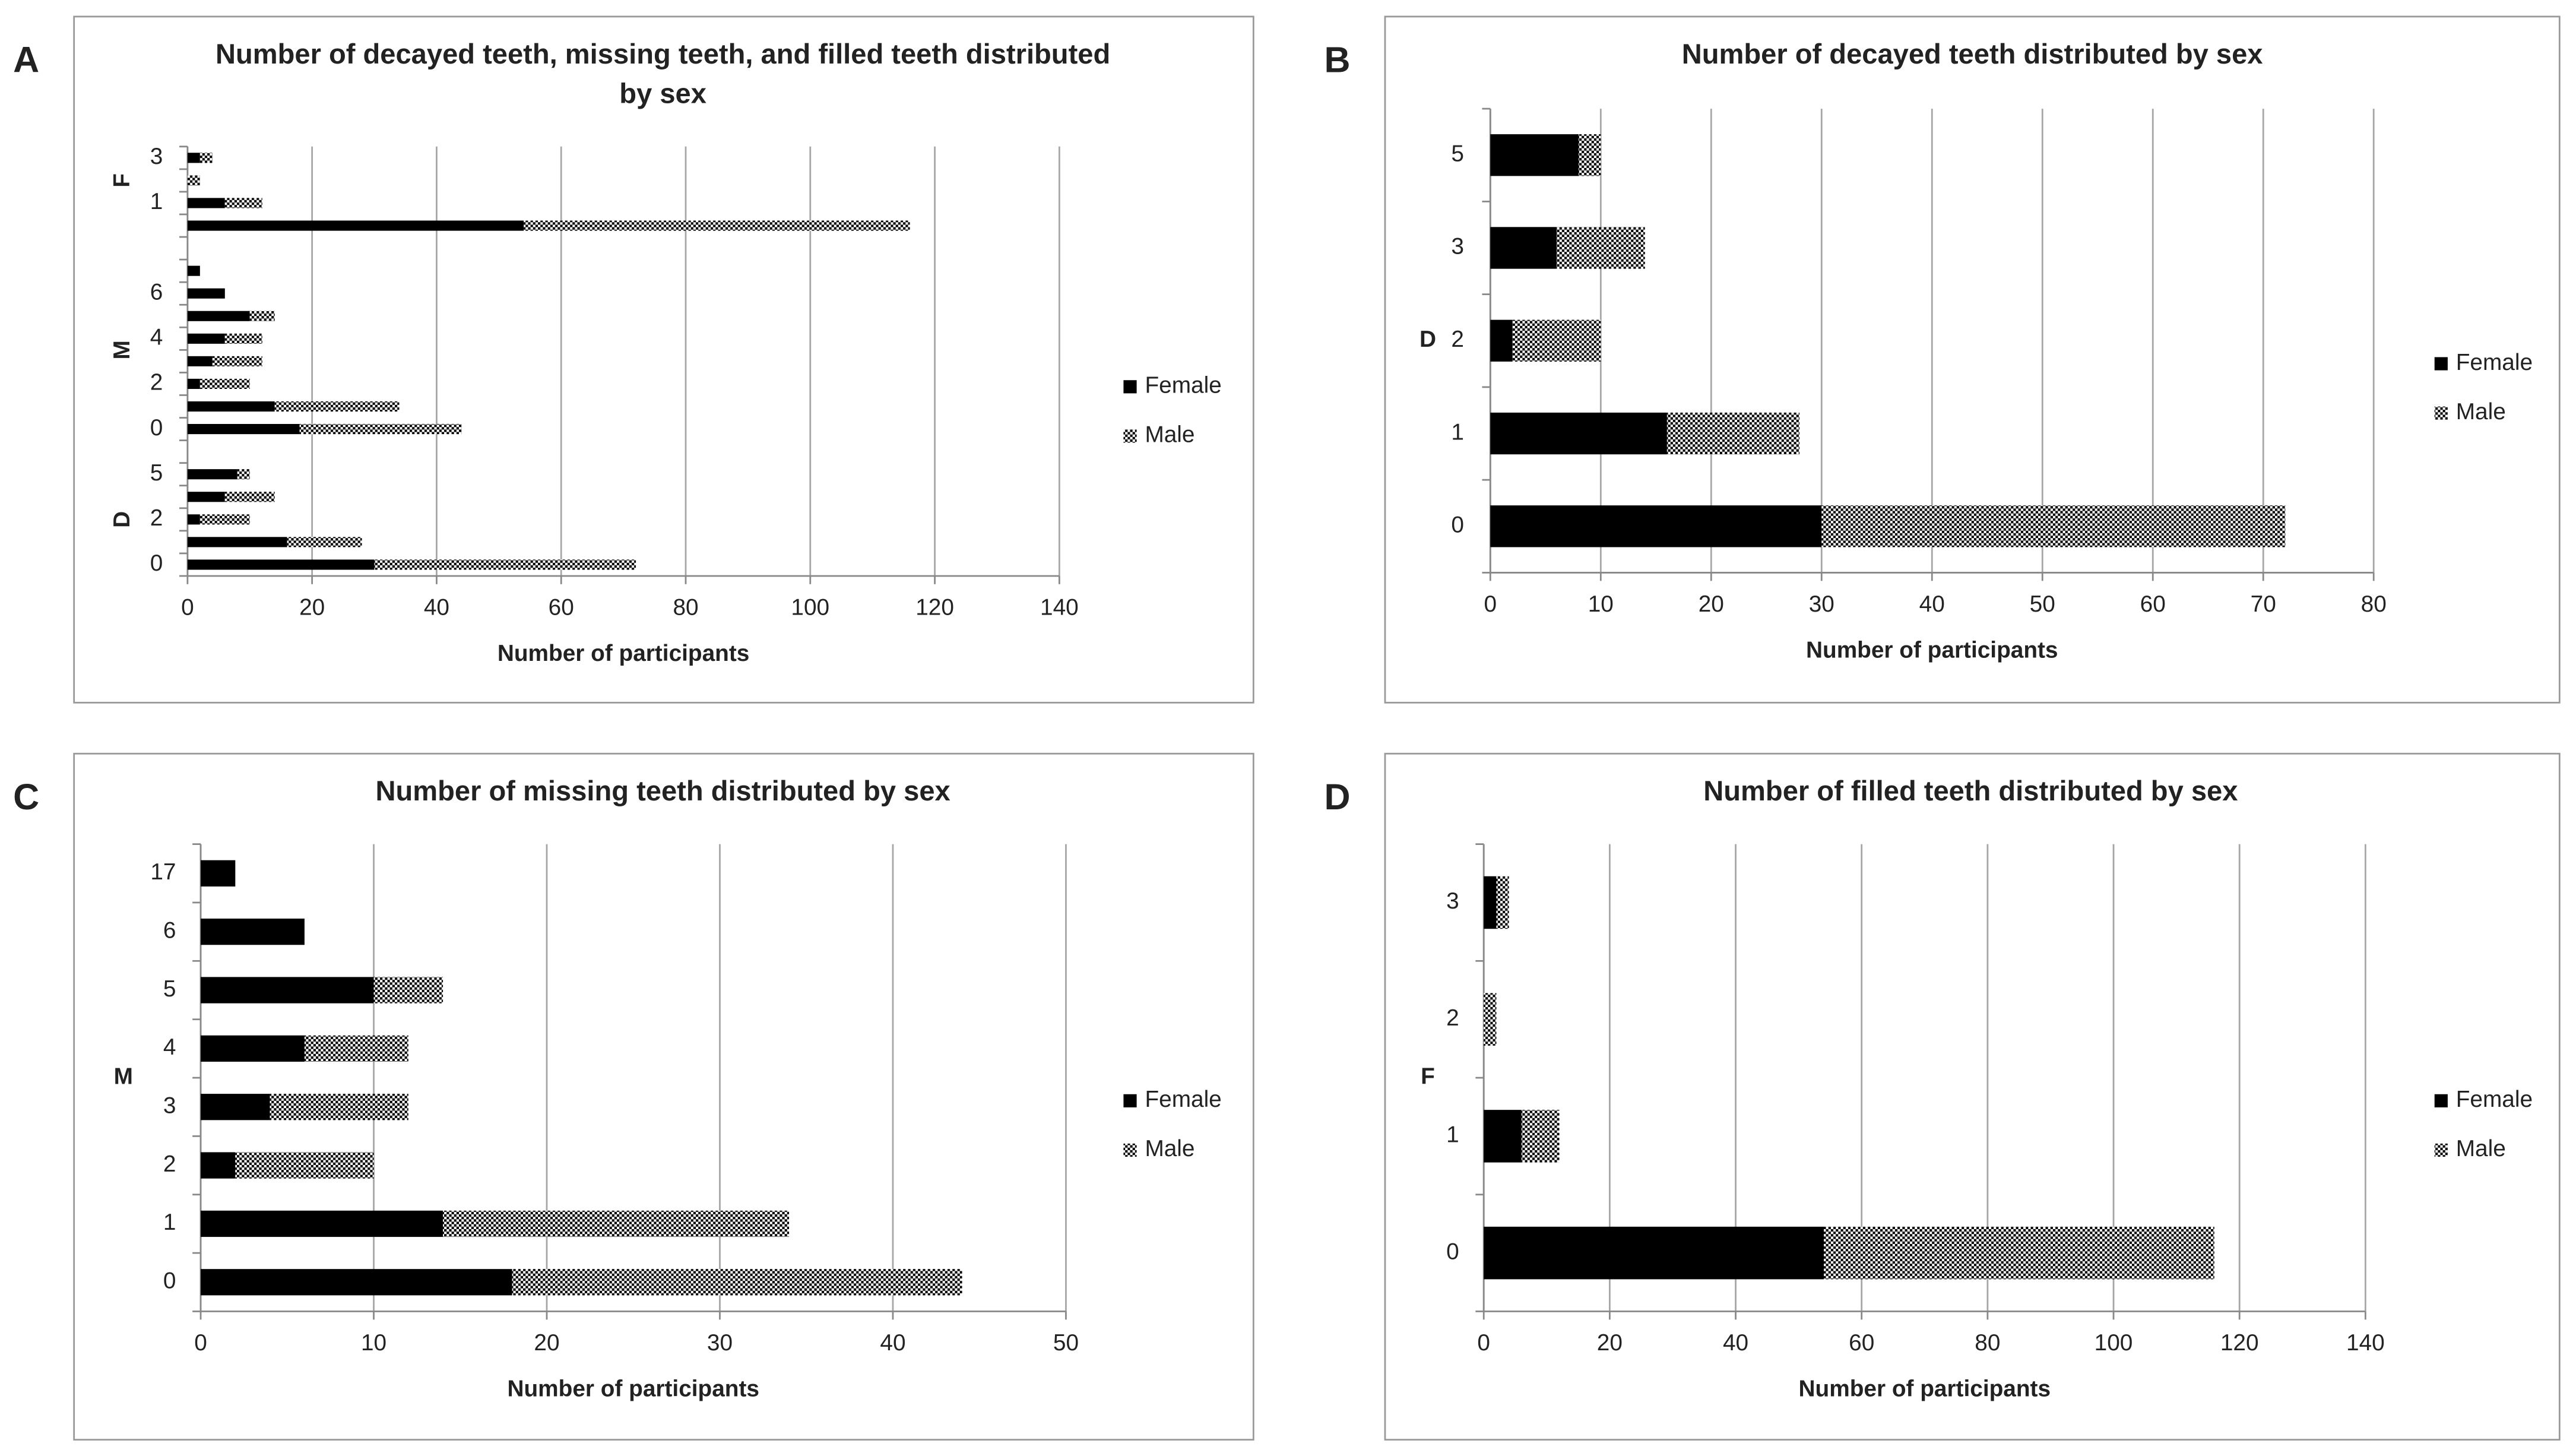 This screenshot has height=1453, width=2576. What do you see at coordinates (2264, 604) in the screenshot?
I see `x-tick-label: 70` at bounding box center [2264, 604].